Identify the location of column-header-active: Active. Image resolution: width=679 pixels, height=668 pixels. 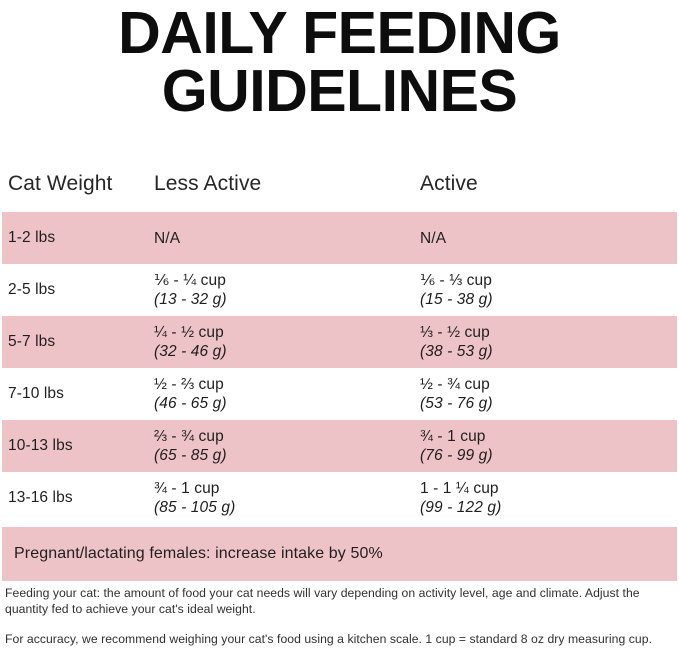
(449, 183).